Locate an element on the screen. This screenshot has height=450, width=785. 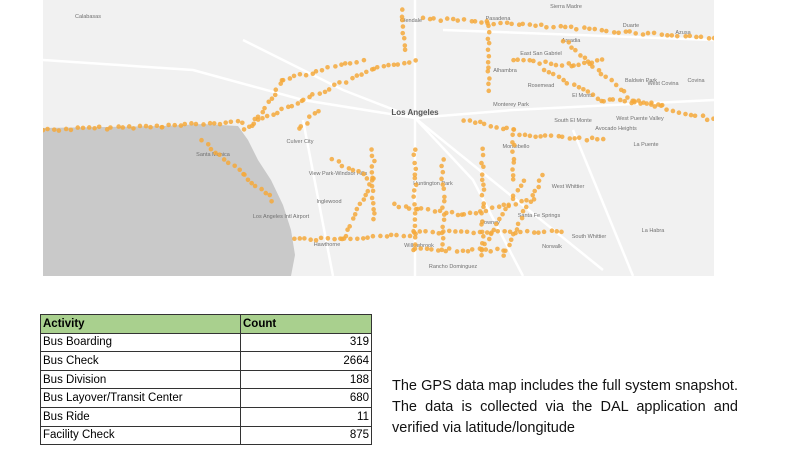
activity-cell: Bus Check is located at coordinates (140, 361).